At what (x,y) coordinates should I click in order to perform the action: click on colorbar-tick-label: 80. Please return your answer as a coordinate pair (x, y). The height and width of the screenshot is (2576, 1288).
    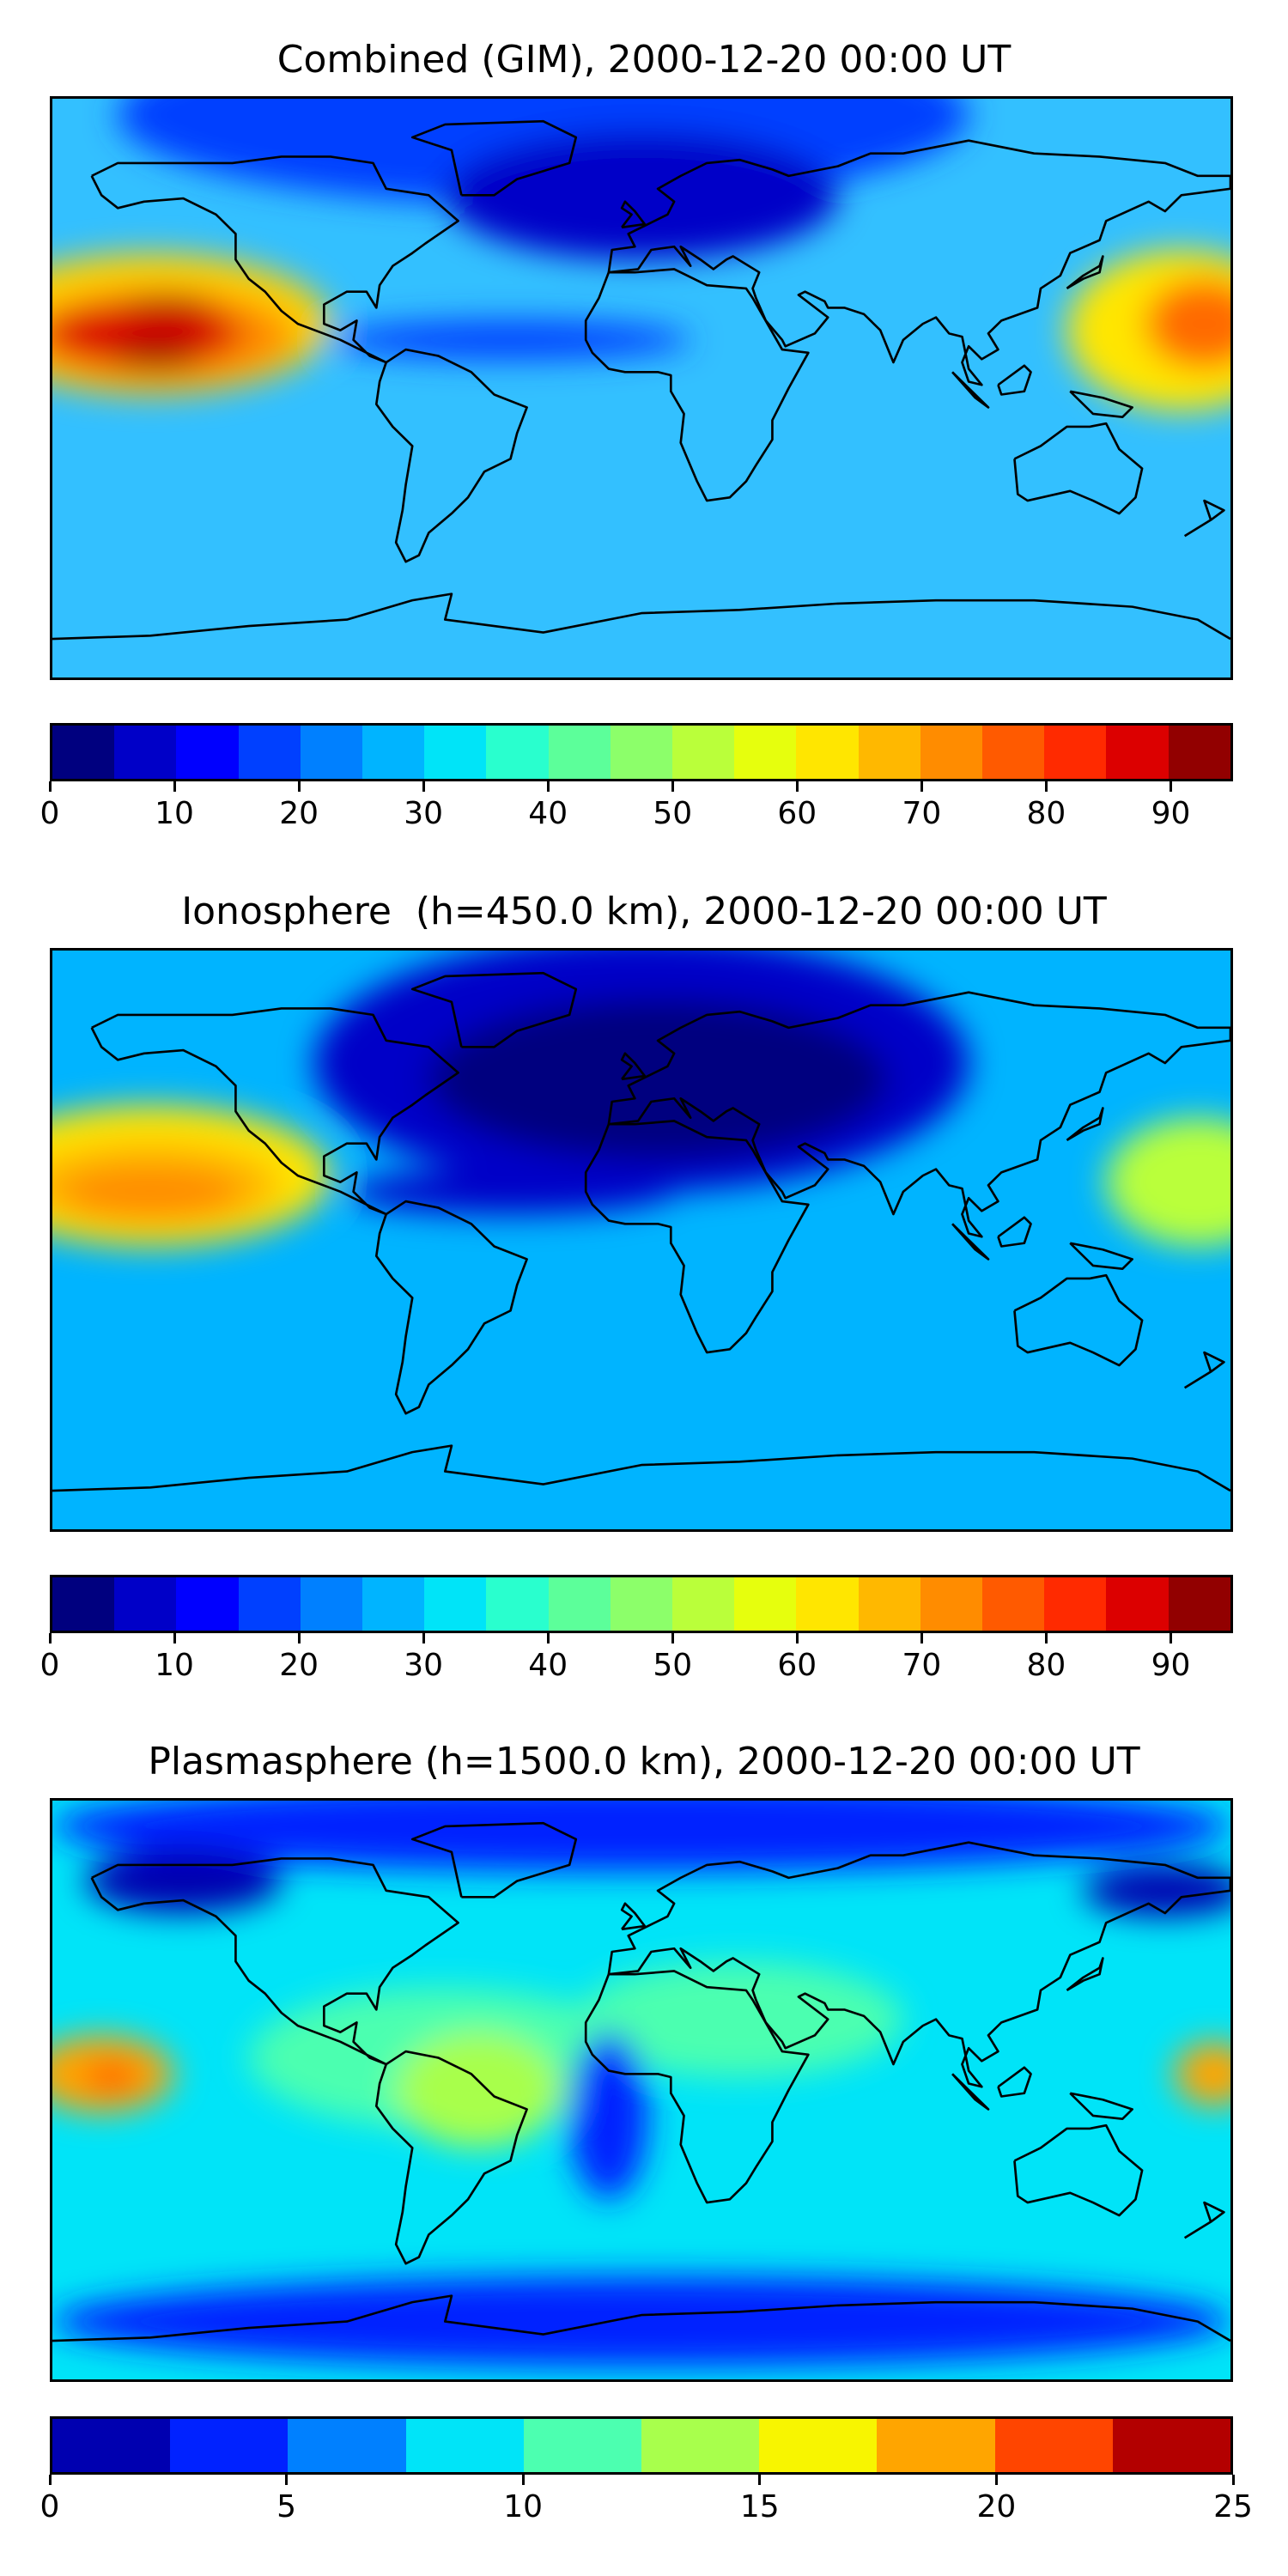
    Looking at the image, I should click on (1046, 1665).